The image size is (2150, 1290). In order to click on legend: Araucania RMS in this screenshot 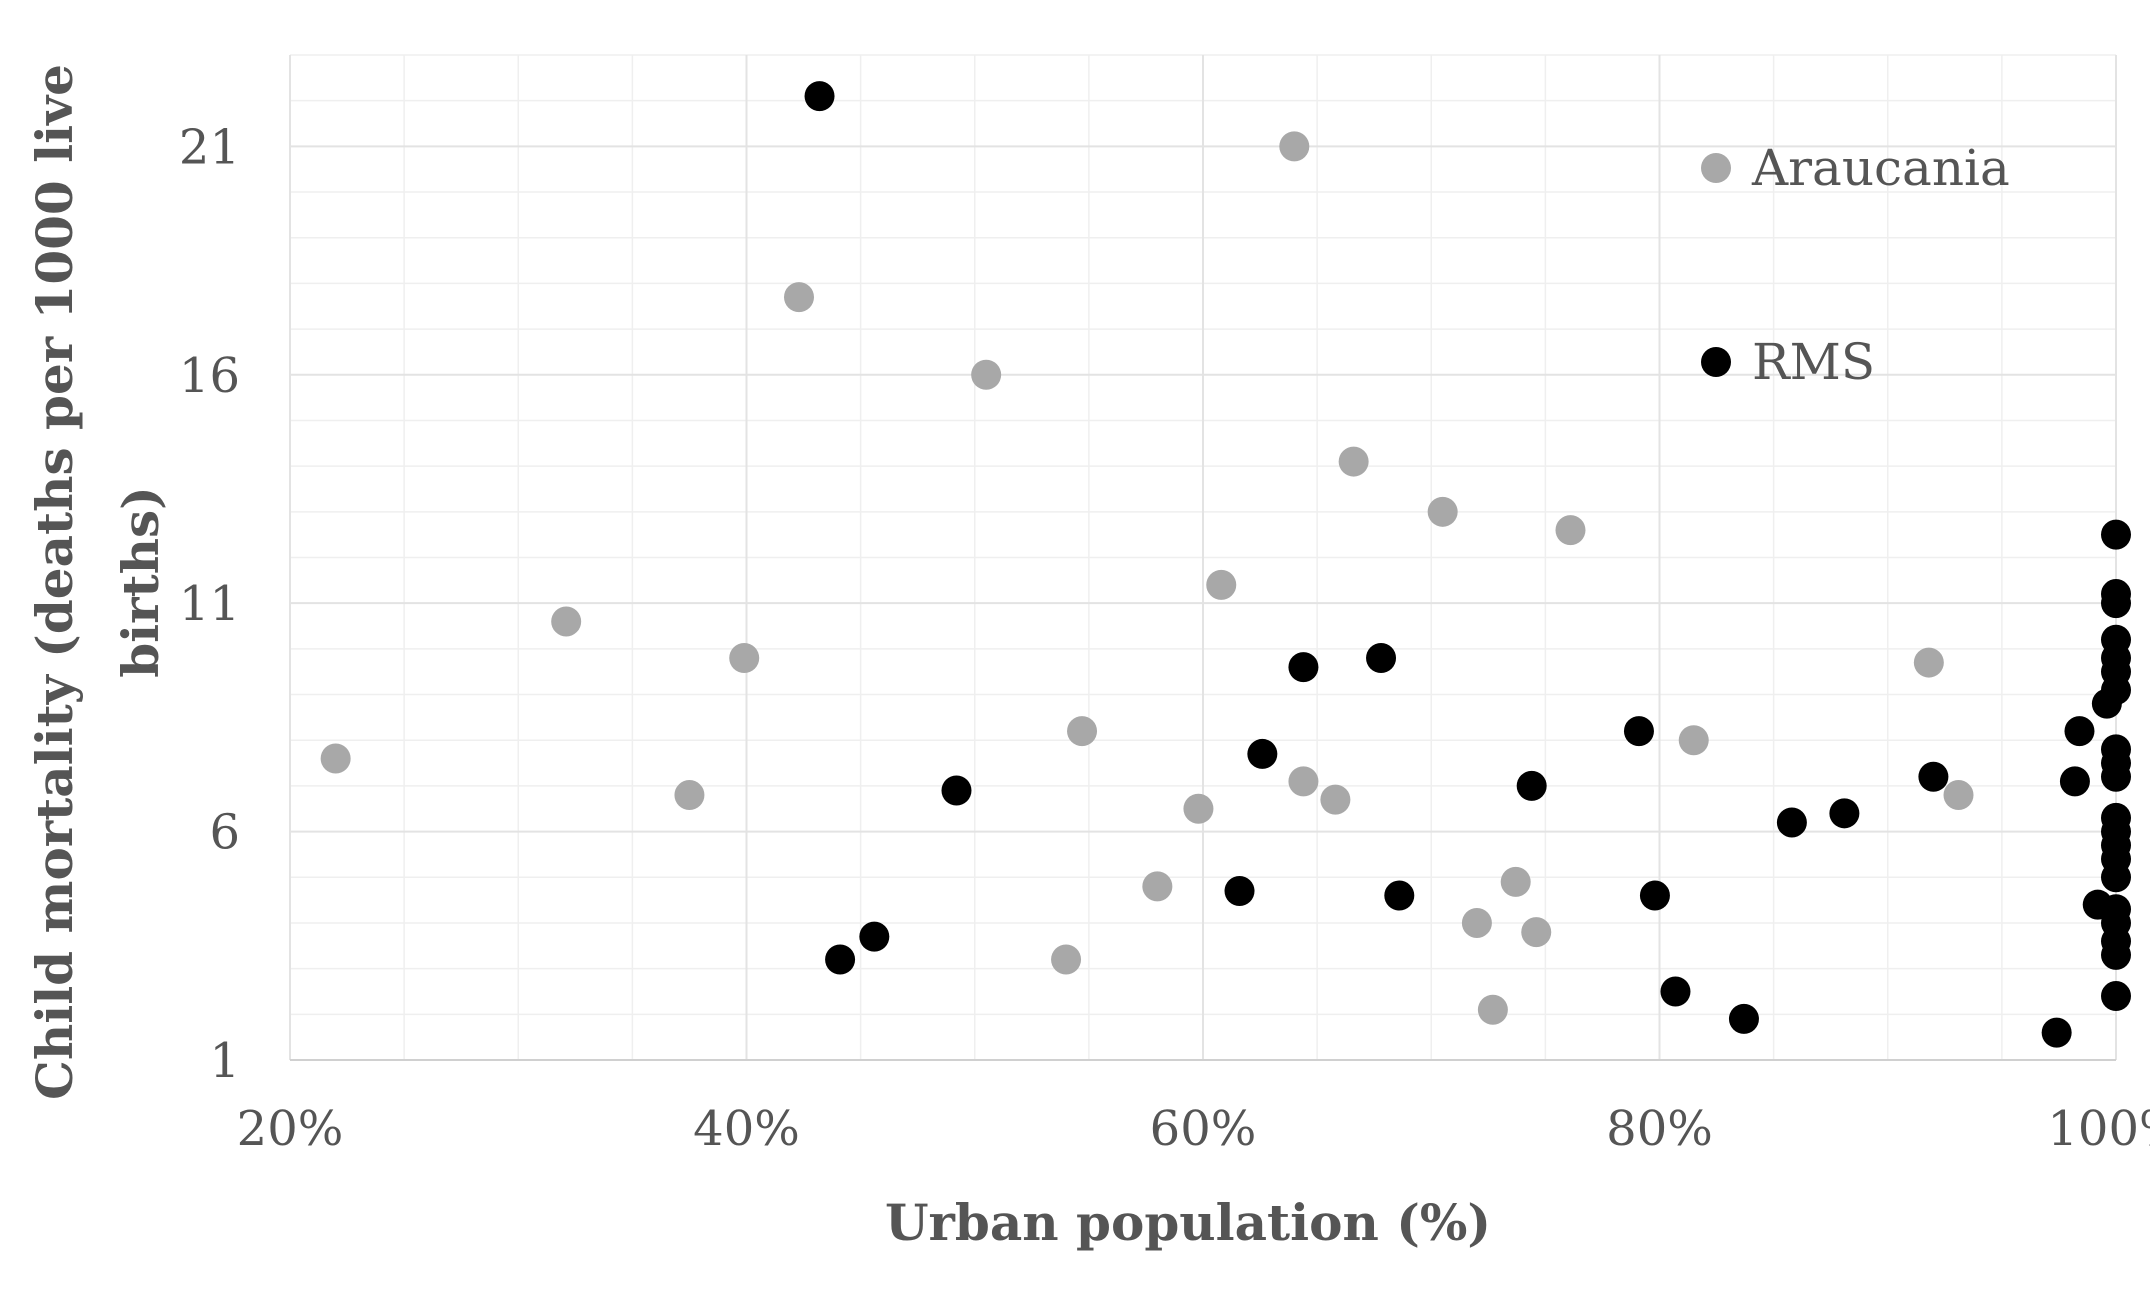, I will do `click(1855, 265)`.